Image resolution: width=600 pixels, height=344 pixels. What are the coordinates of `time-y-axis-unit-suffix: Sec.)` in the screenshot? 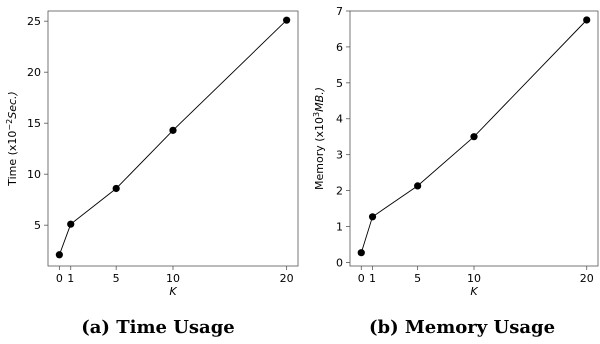 It's located at (12, 105).